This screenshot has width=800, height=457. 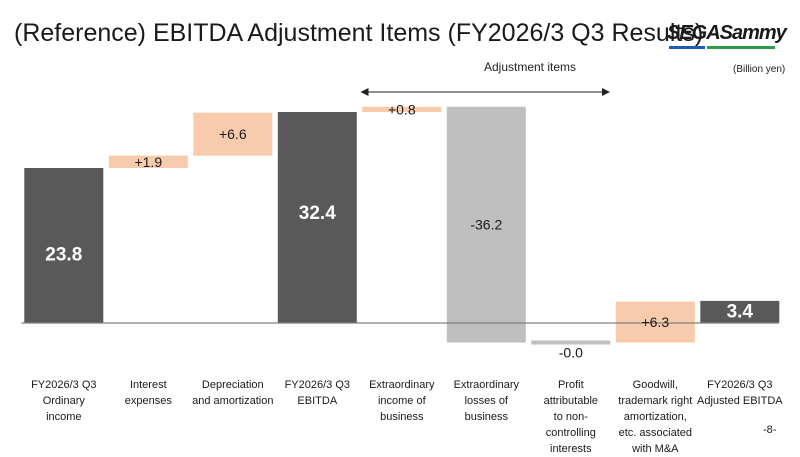 What do you see at coordinates (317, 213) in the screenshot?
I see `value-label-4: 32.4` at bounding box center [317, 213].